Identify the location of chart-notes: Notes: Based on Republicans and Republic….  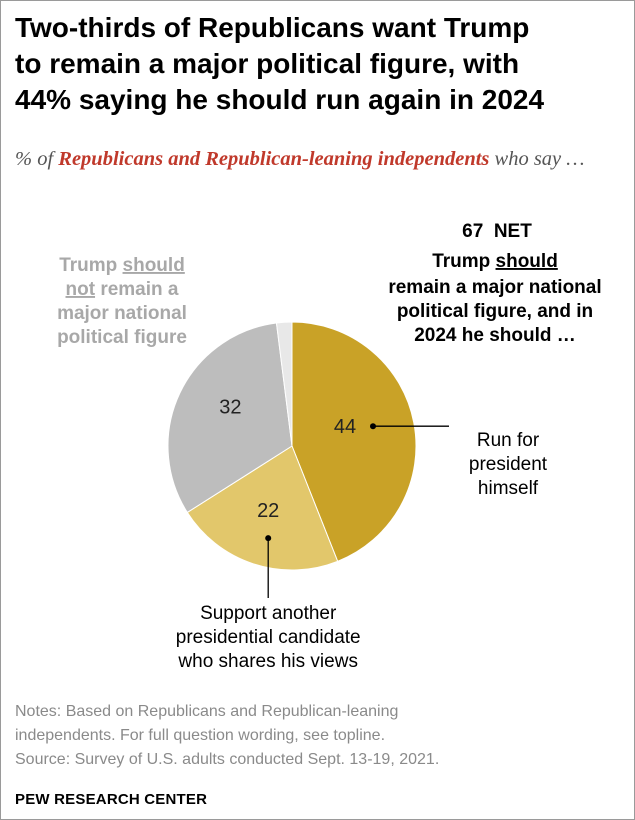
(315, 736).